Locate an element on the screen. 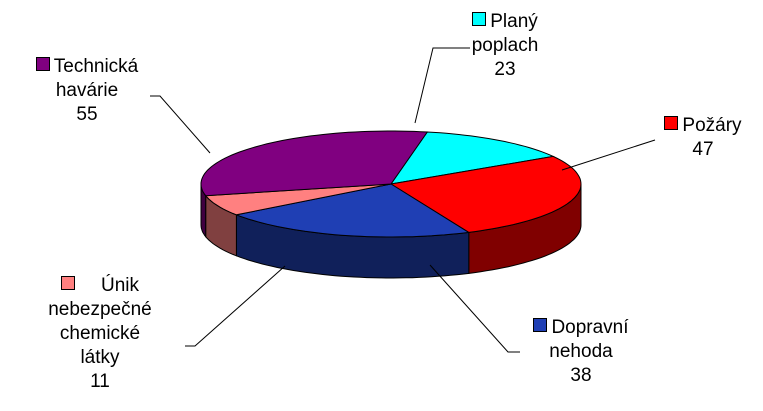 The width and height of the screenshot is (763, 411). pie-slice-dopravni-nehoda is located at coordinates (352, 210).